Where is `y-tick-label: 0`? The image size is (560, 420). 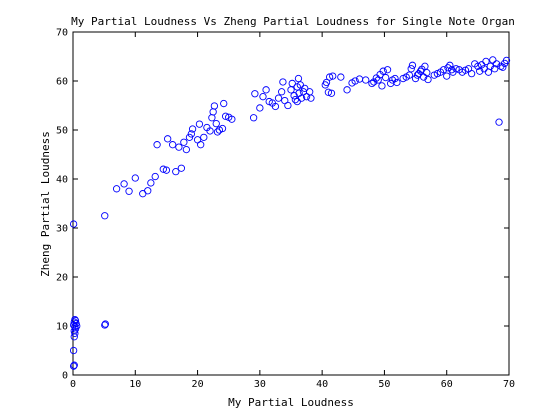 y-tick-label: 0 is located at coordinates (65, 376).